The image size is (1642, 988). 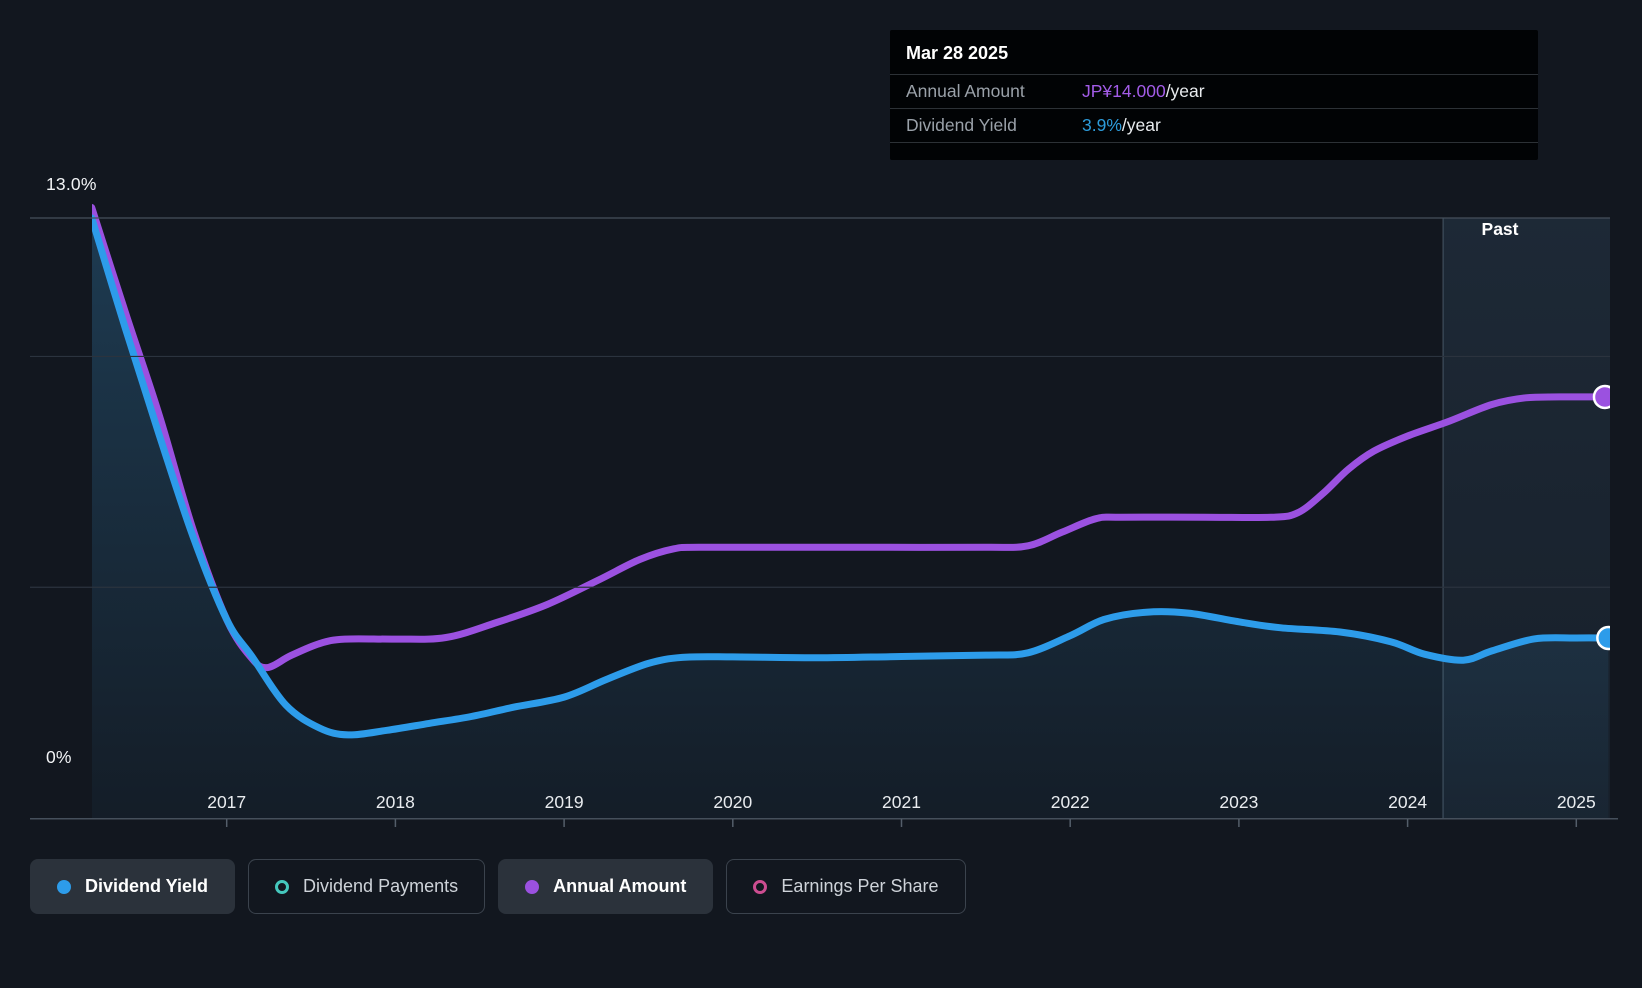 What do you see at coordinates (227, 802) in the screenshot?
I see `x-axis-label-2017: 2017` at bounding box center [227, 802].